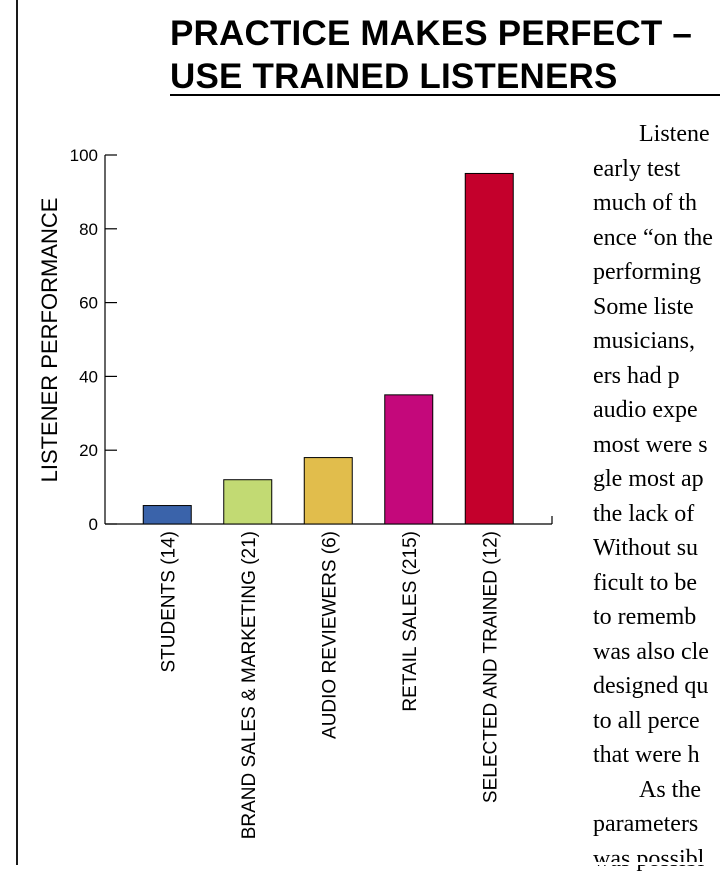 The width and height of the screenshot is (728, 876). I want to click on x-category-label: STUDENTS (14), so click(168, 601).